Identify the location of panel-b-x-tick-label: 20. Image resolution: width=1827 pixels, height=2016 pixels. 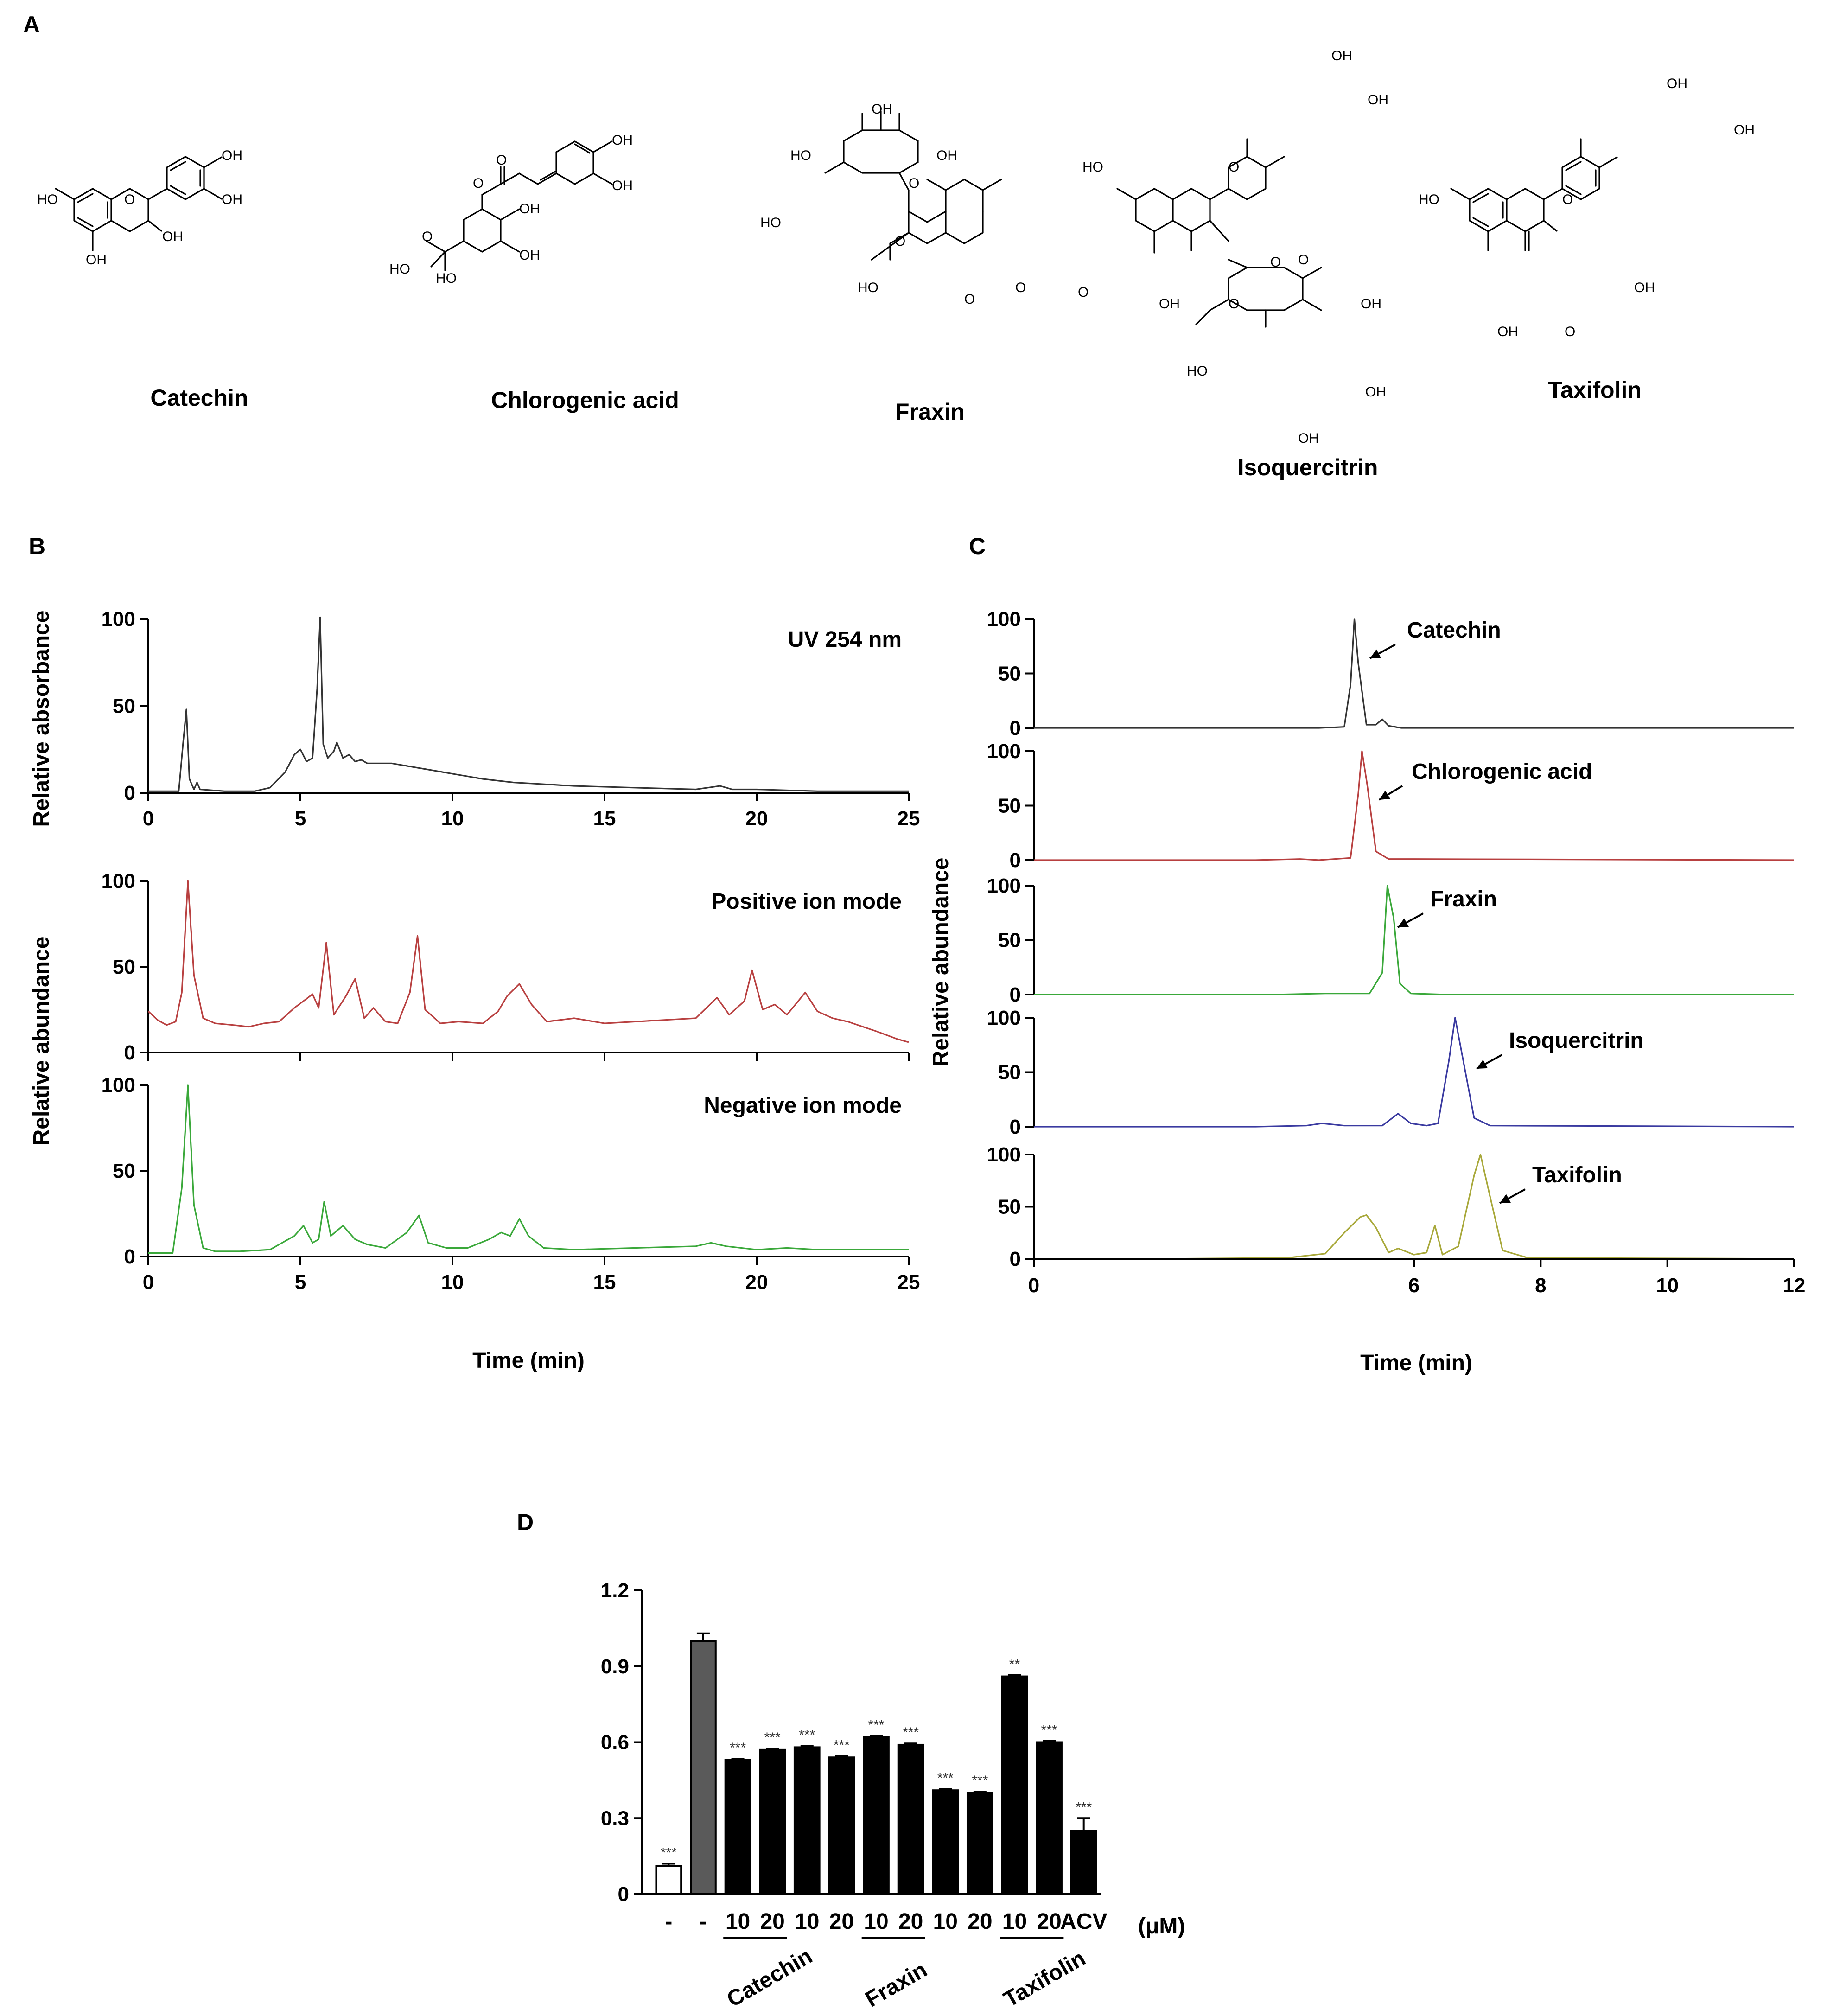
(756, 818).